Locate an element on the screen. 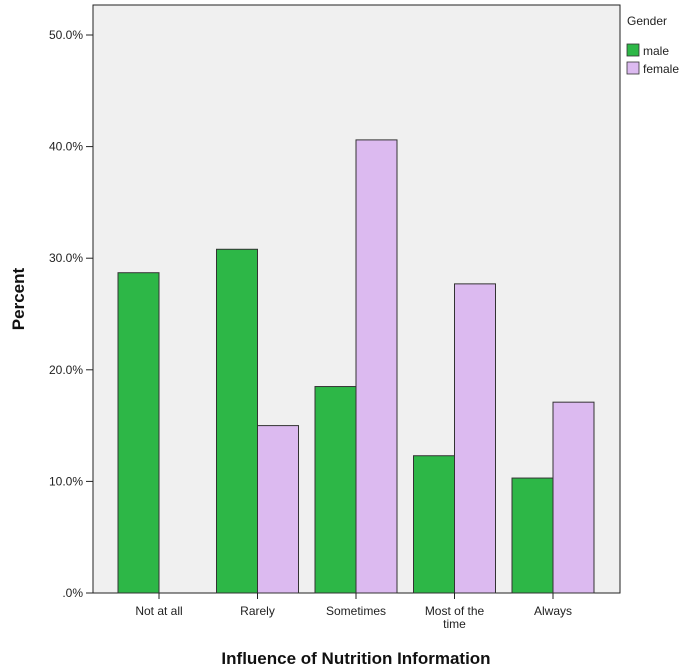 This screenshot has height=670, width=690. legend-title: Gender is located at coordinates (647, 21).